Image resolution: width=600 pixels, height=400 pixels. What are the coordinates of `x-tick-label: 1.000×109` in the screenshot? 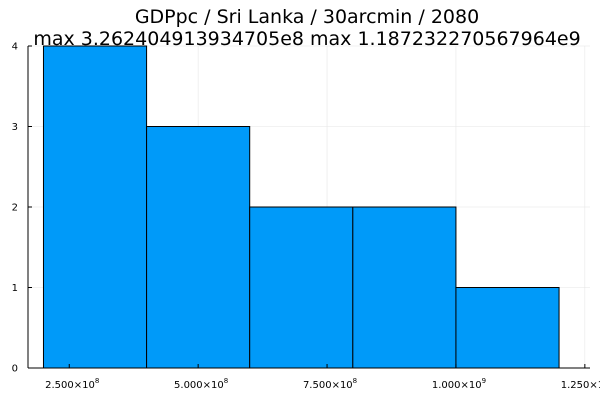 It's located at (459, 384).